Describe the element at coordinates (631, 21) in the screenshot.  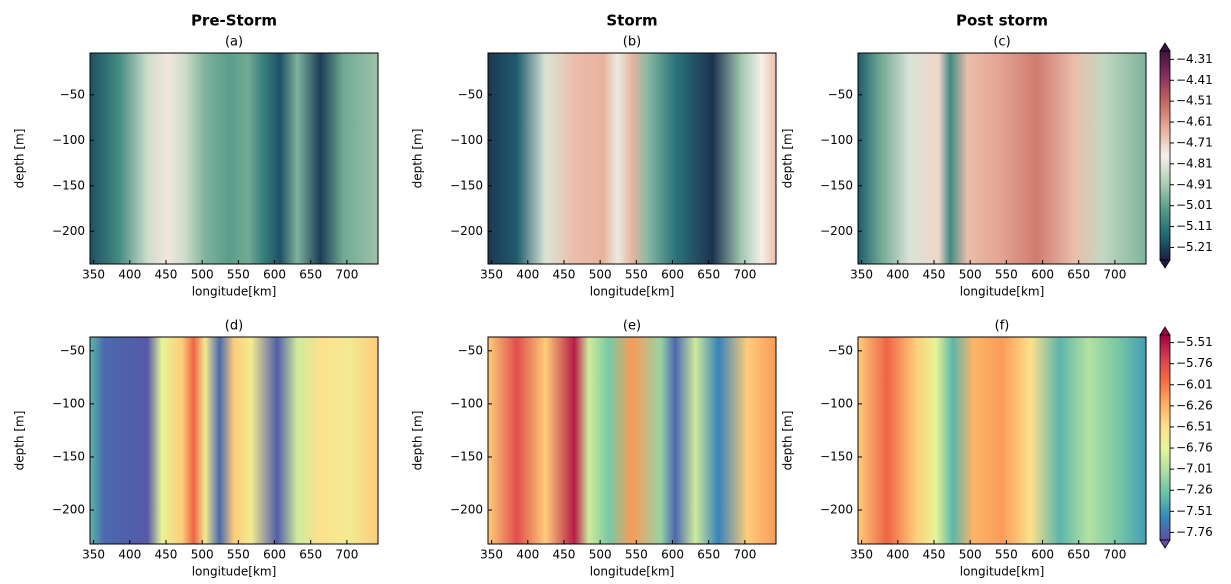
I see `panel-title: Storm` at that location.